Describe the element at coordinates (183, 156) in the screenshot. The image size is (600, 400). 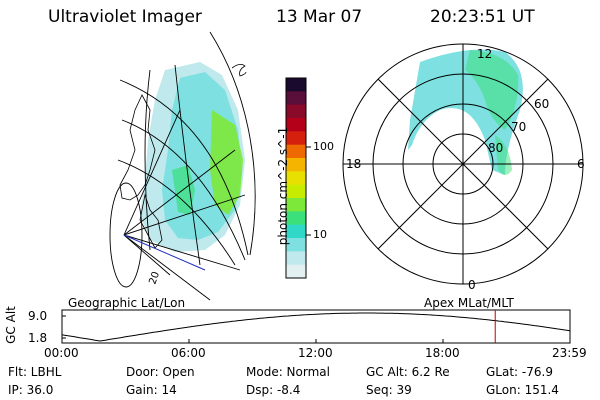
I see `coastlines` at that location.